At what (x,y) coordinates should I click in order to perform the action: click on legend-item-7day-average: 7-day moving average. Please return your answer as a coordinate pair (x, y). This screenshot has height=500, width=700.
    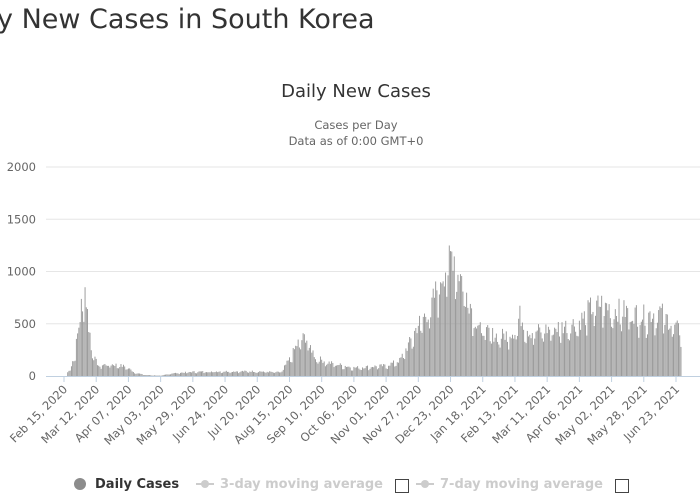
    Looking at the image, I should click on (509, 484).